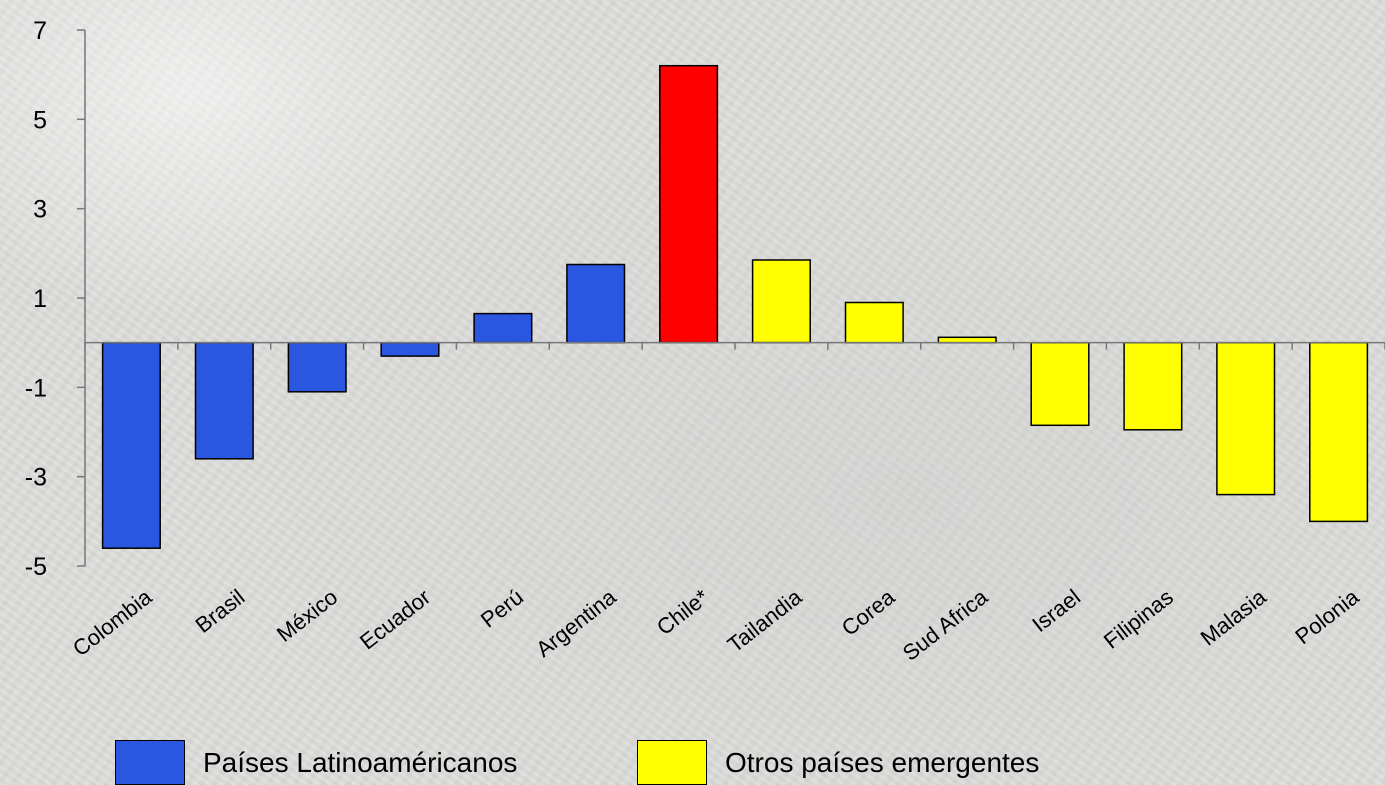 The height and width of the screenshot is (785, 1385). Describe the element at coordinates (576, 623) in the screenshot. I see `x-category-label: Argentina` at that location.